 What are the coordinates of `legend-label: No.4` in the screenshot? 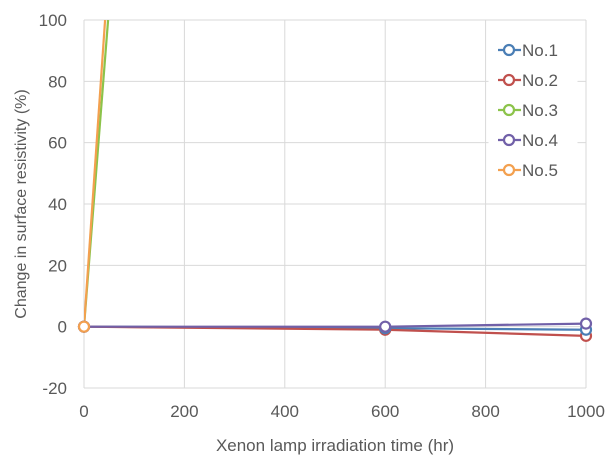 It's located at (540, 140).